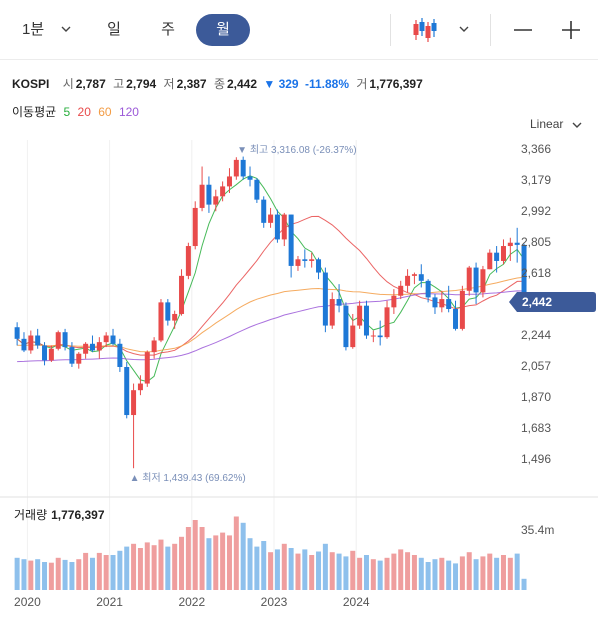 The width and height of the screenshot is (598, 618). I want to click on last-price-label: 2,442, so click(537, 302).